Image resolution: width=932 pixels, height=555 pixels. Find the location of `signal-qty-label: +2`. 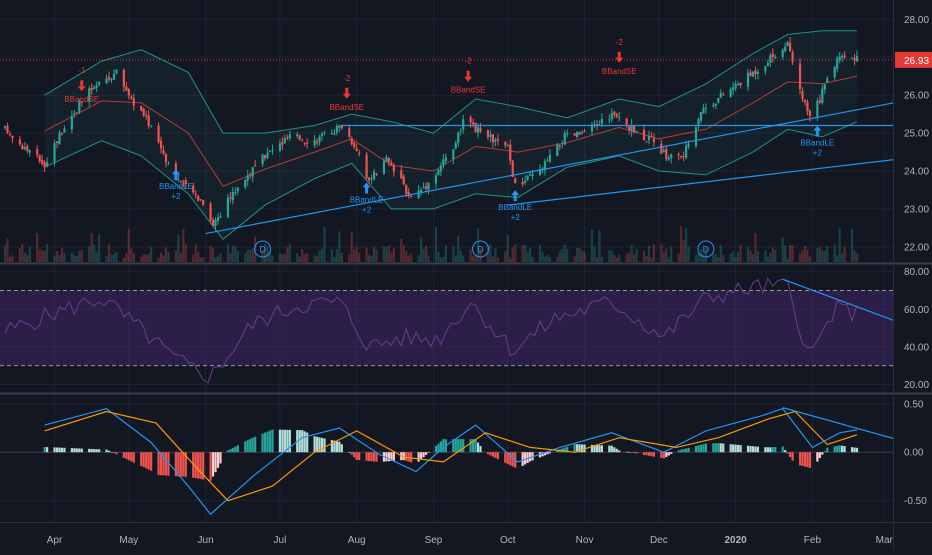

signal-qty-label: +2 is located at coordinates (176, 196).